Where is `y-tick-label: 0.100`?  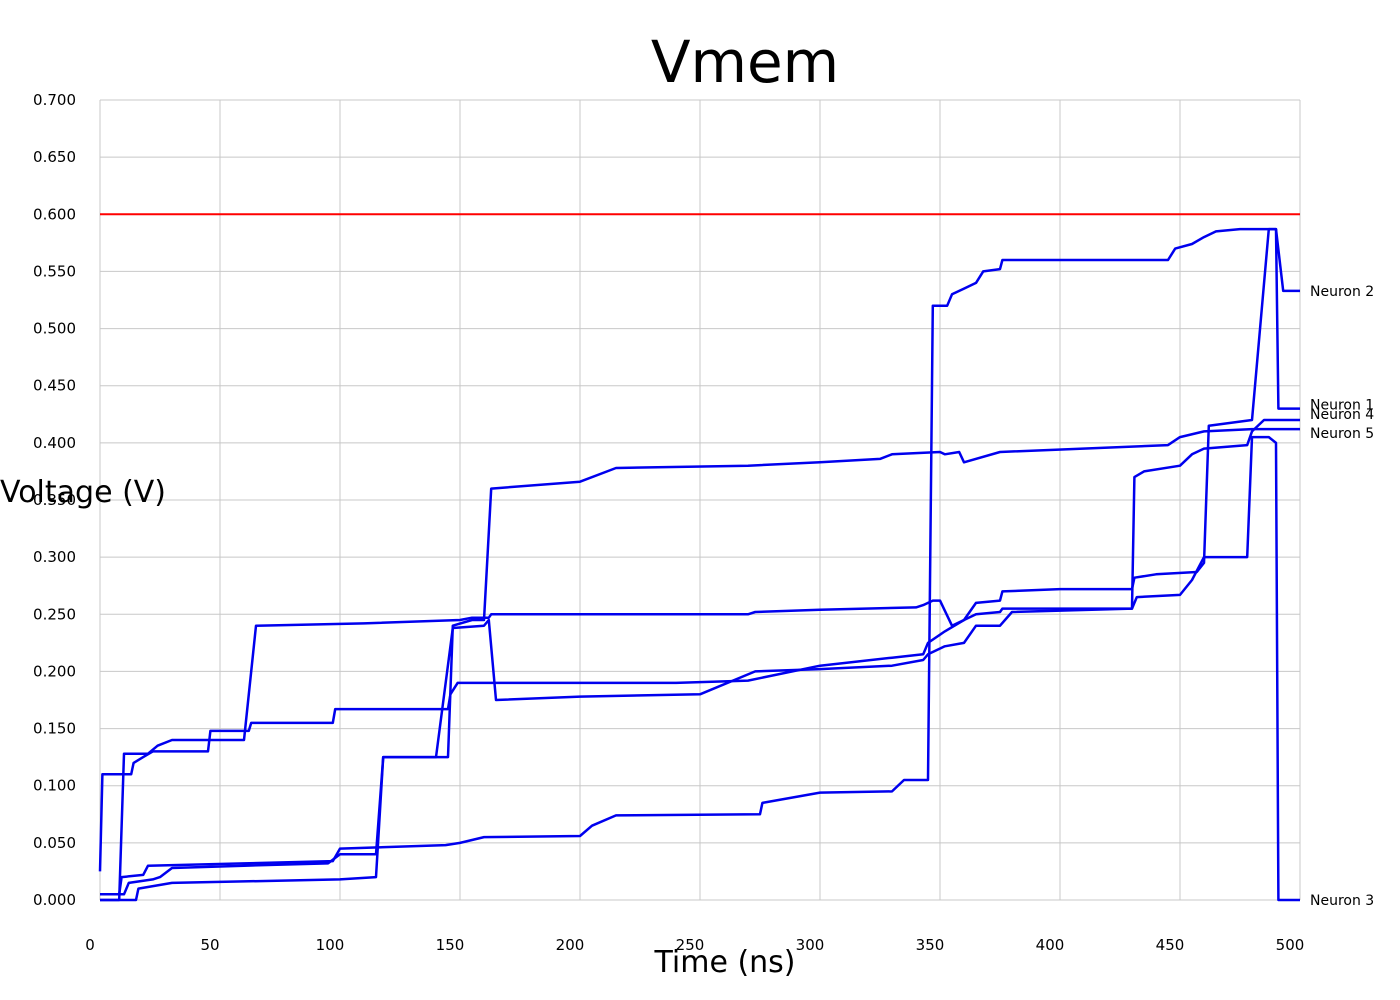 y-tick-label: 0.100 is located at coordinates (54, 786).